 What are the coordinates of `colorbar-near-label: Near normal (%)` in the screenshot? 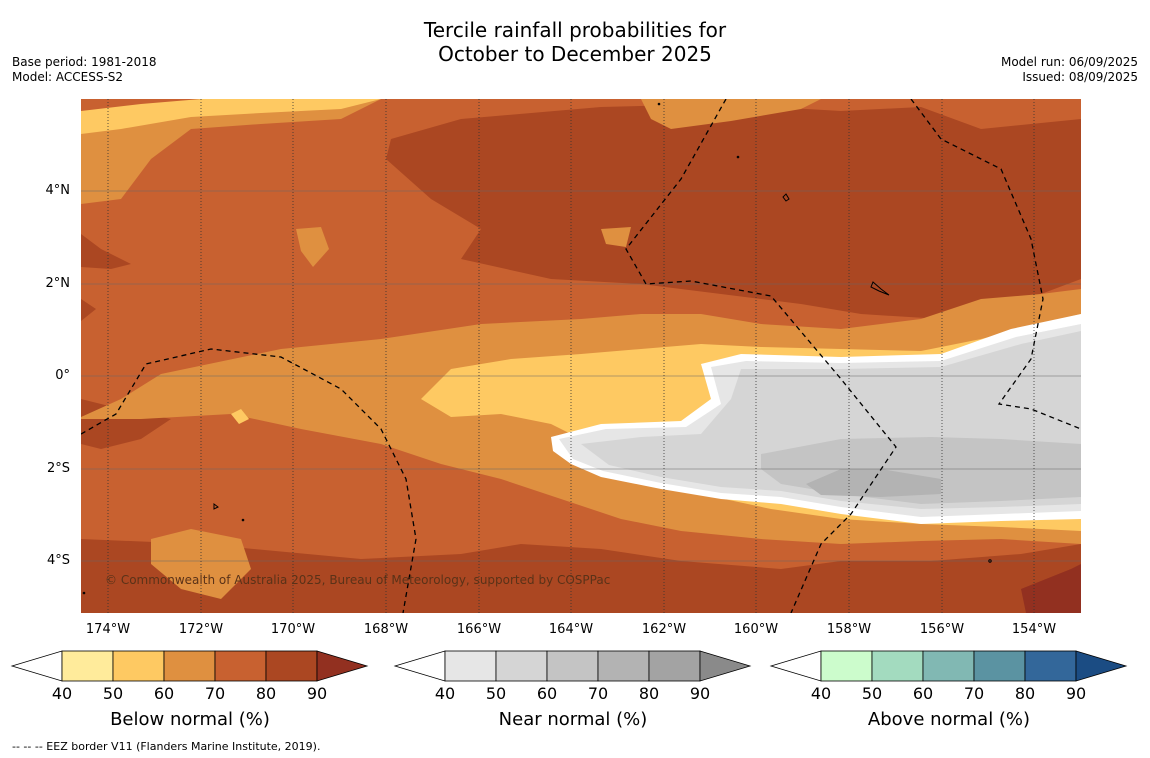 It's located at (573, 719).